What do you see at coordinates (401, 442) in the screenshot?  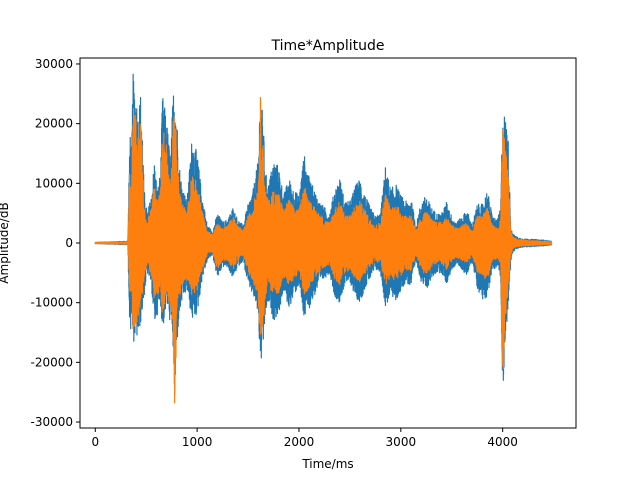 I see `x-tick-label: 3000` at bounding box center [401, 442].